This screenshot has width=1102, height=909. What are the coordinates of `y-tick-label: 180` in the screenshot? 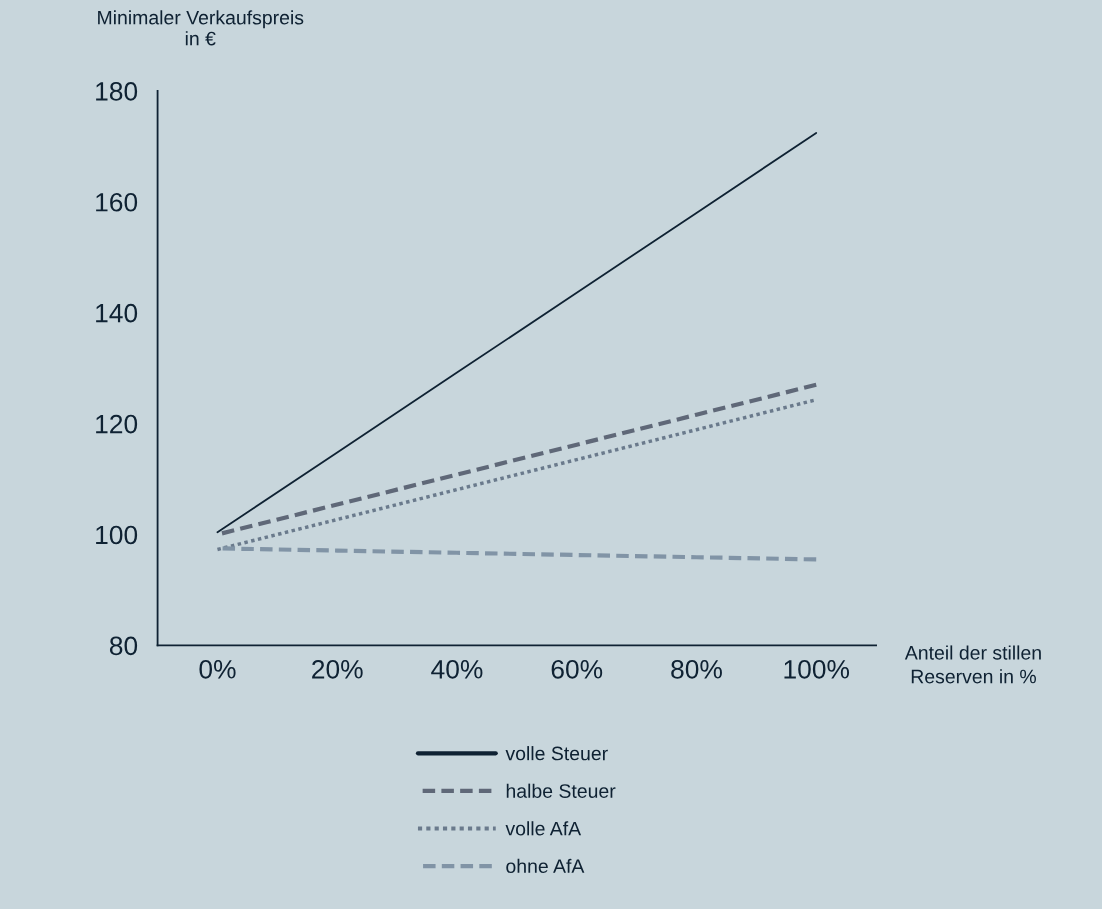 It's located at (117, 91).